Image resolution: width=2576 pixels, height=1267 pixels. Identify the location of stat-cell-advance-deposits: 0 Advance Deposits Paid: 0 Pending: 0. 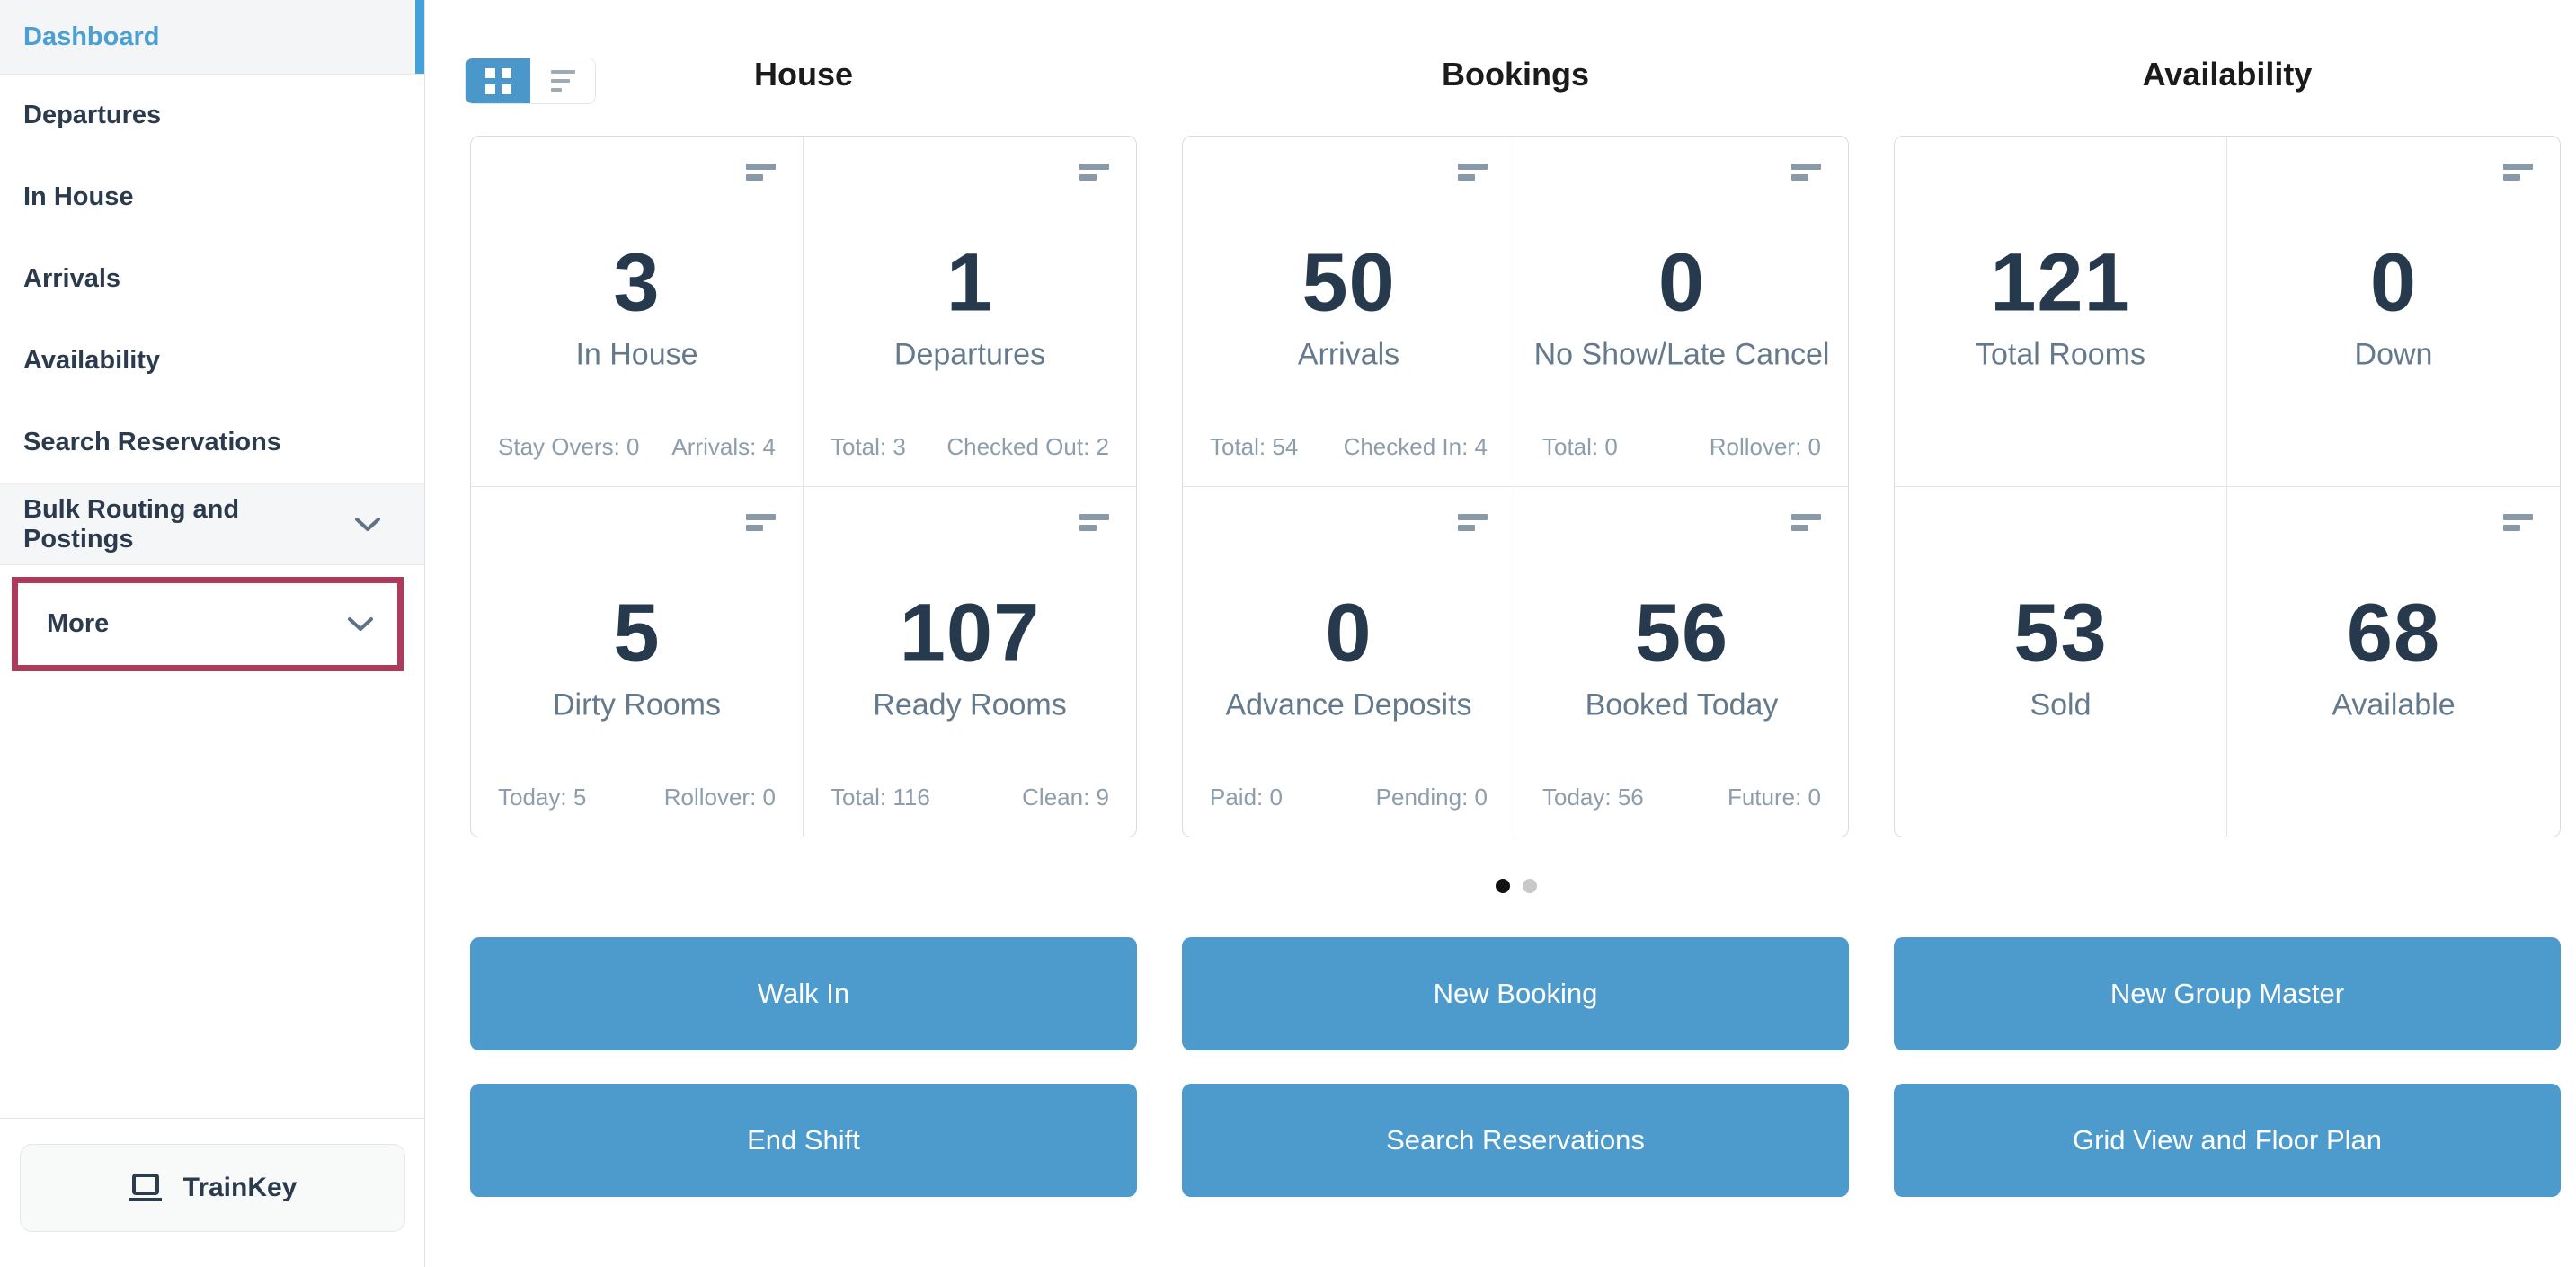
(1349, 661).